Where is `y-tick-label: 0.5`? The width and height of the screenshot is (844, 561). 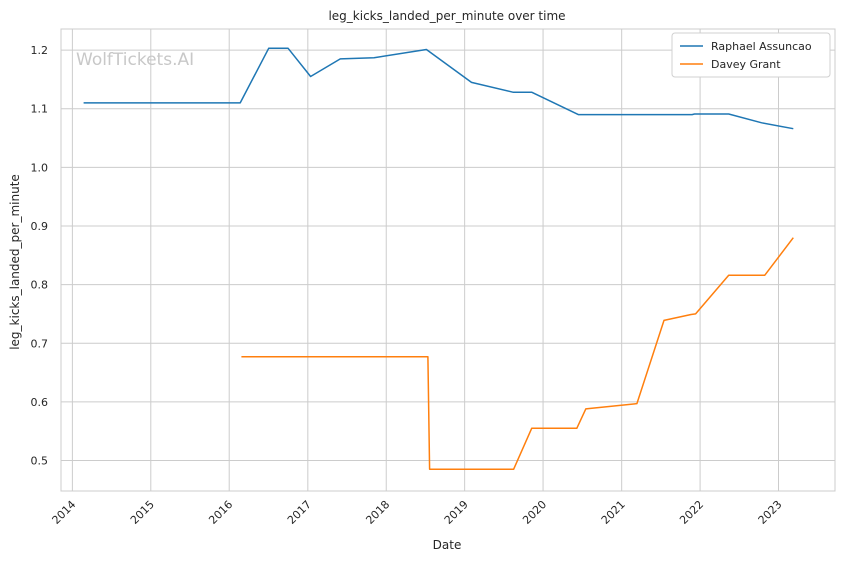
y-tick-label: 0.5 is located at coordinates (40, 461).